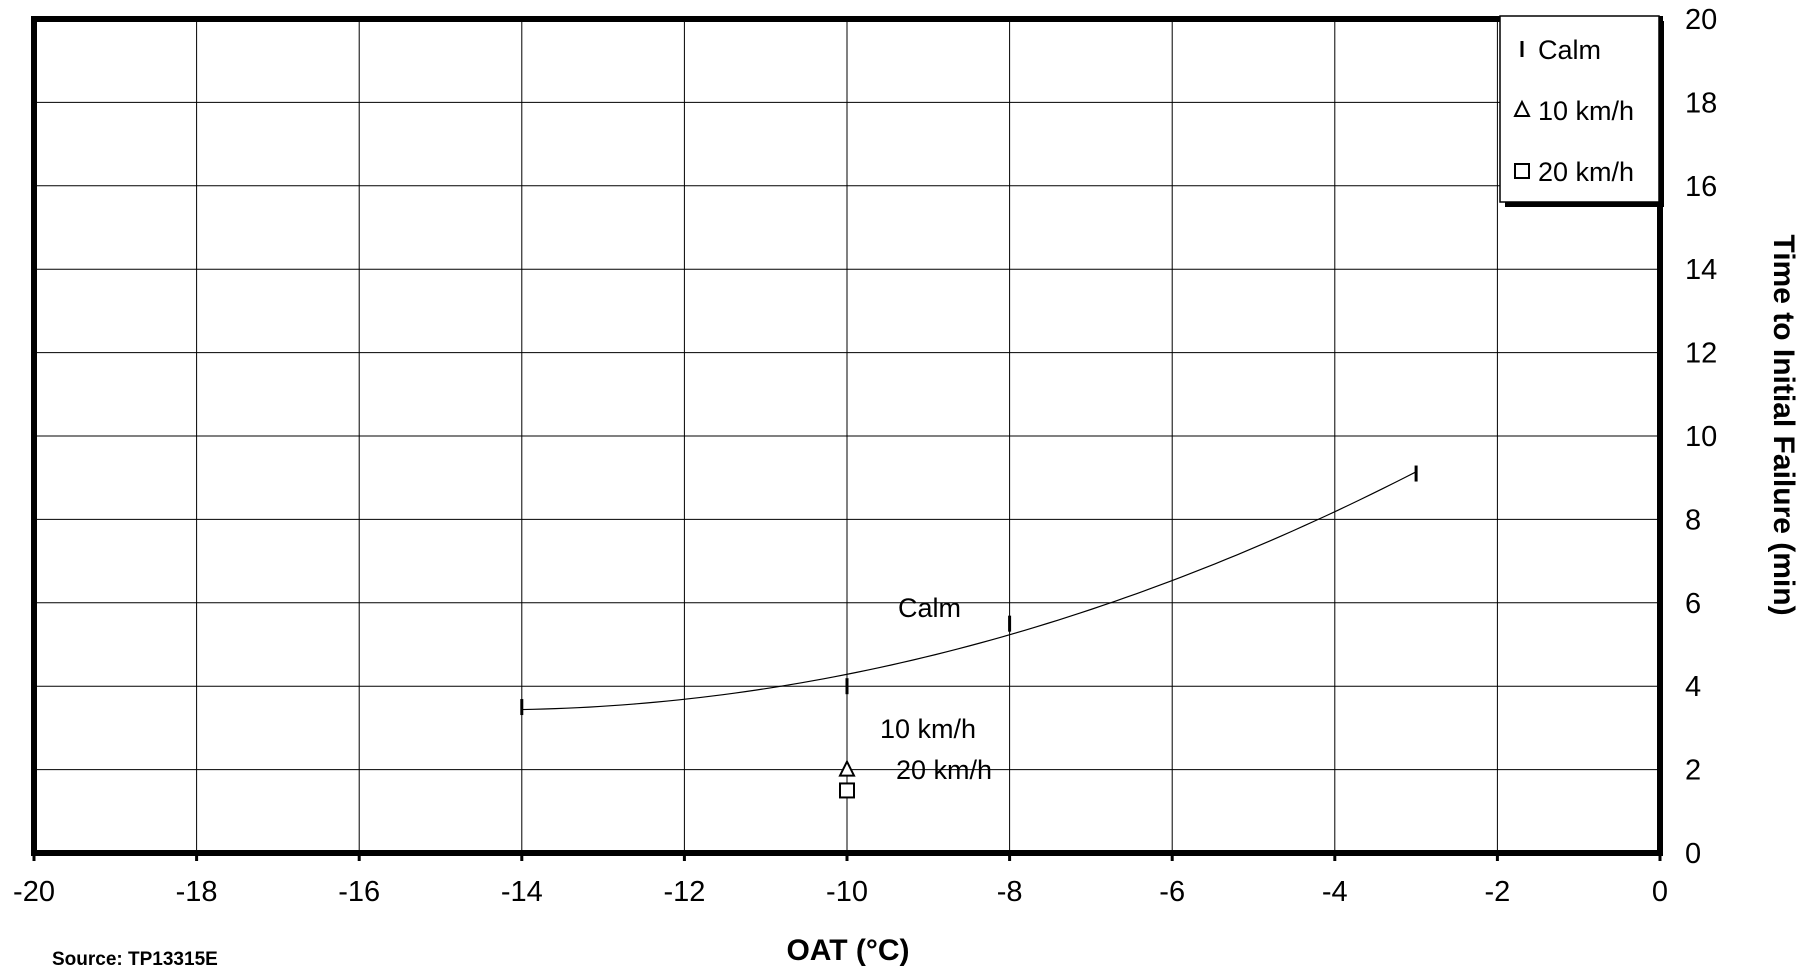 This screenshot has width=1804, height=974. I want to click on x-tick-label: -16, so click(359, 892).